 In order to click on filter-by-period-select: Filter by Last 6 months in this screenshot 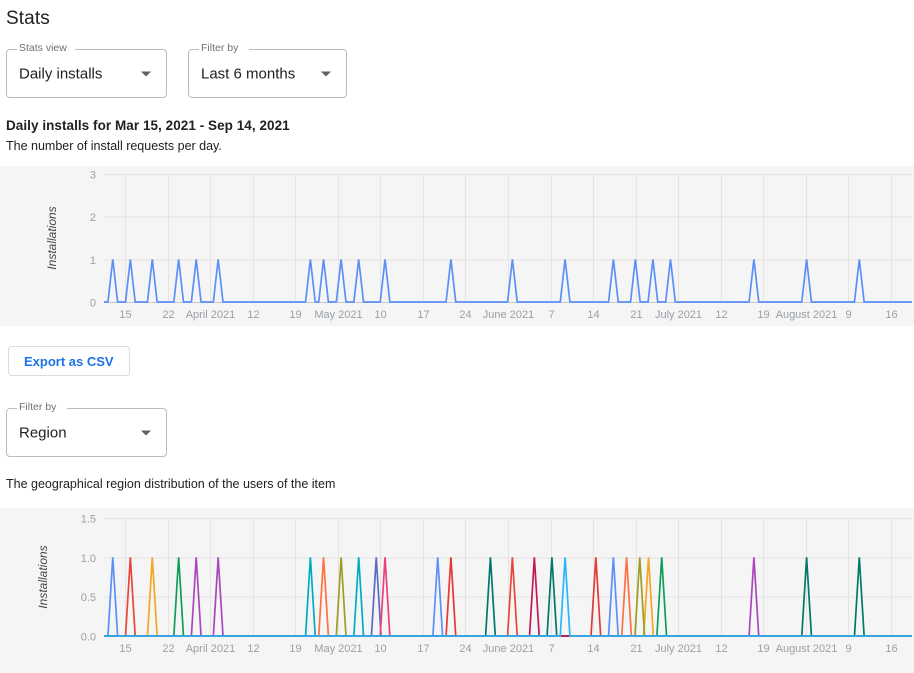, I will do `click(267, 70)`.